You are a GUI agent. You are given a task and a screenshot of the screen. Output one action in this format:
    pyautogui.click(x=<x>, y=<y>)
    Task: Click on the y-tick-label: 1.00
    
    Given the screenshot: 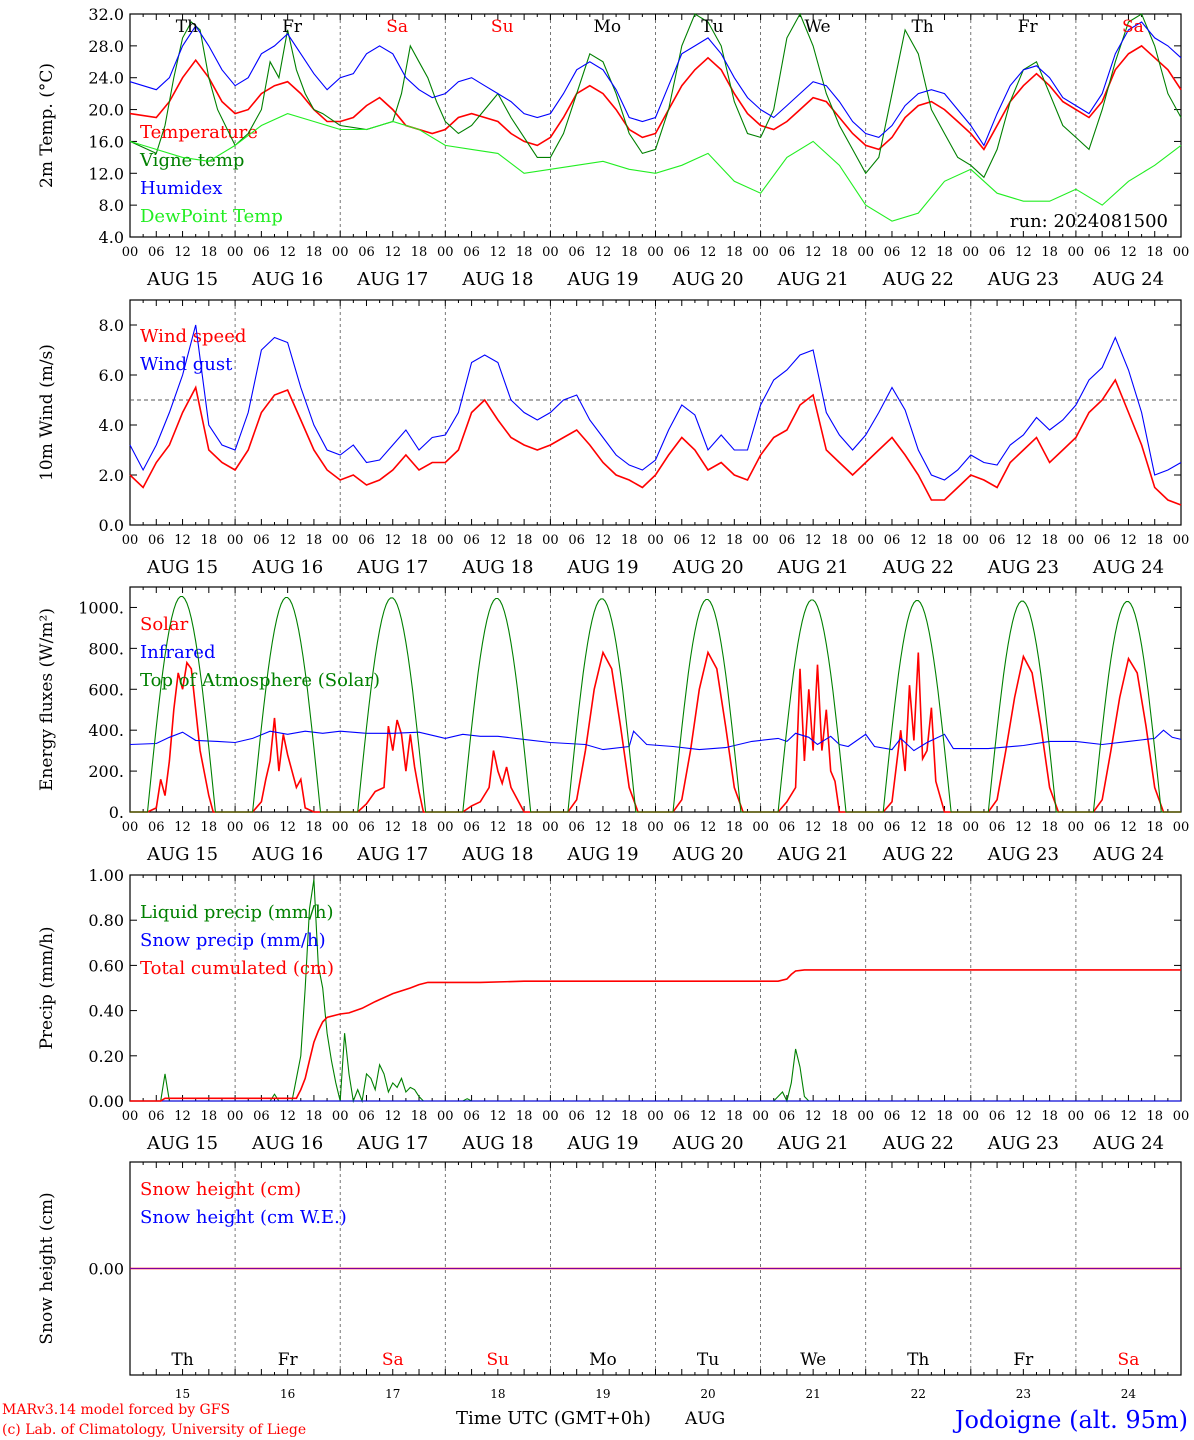 What is the action you would take?
    pyautogui.click(x=106, y=875)
    